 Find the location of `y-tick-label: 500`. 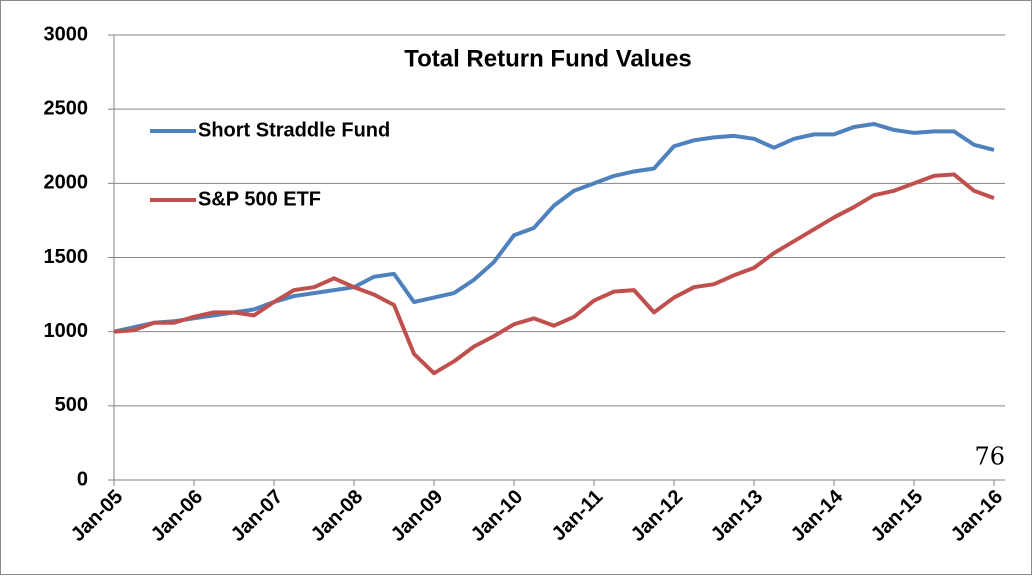

y-tick-label: 500 is located at coordinates (71, 405).